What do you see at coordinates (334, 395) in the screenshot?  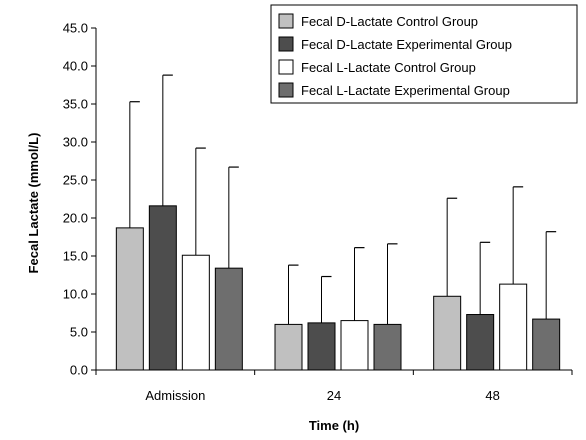 I see `x-tick-label: 24` at bounding box center [334, 395].